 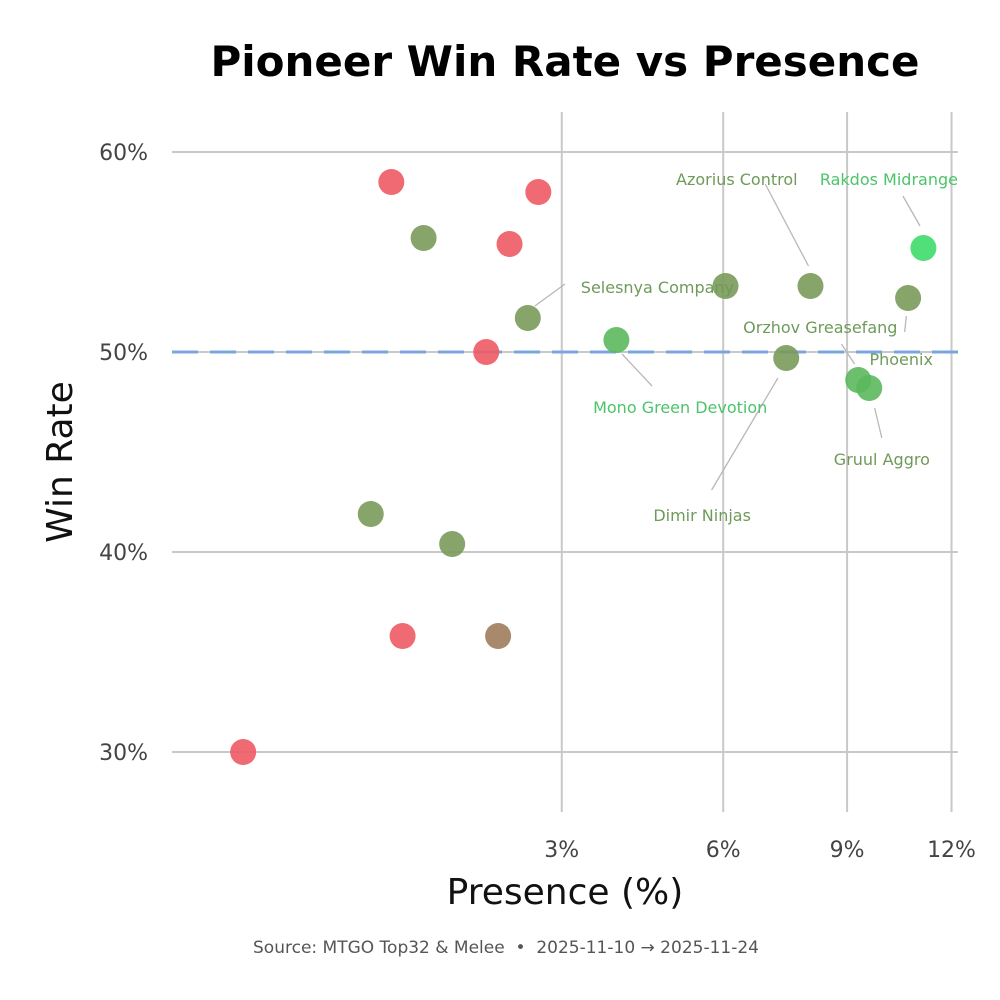 I want to click on annotation-label: Phoenix, so click(x=900, y=359).